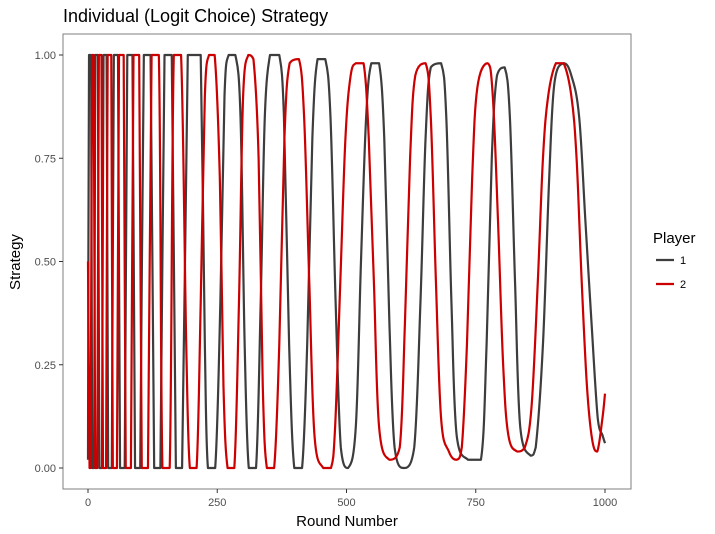  Describe the element at coordinates (674, 260) in the screenshot. I see `legend: Player 1 2` at that location.